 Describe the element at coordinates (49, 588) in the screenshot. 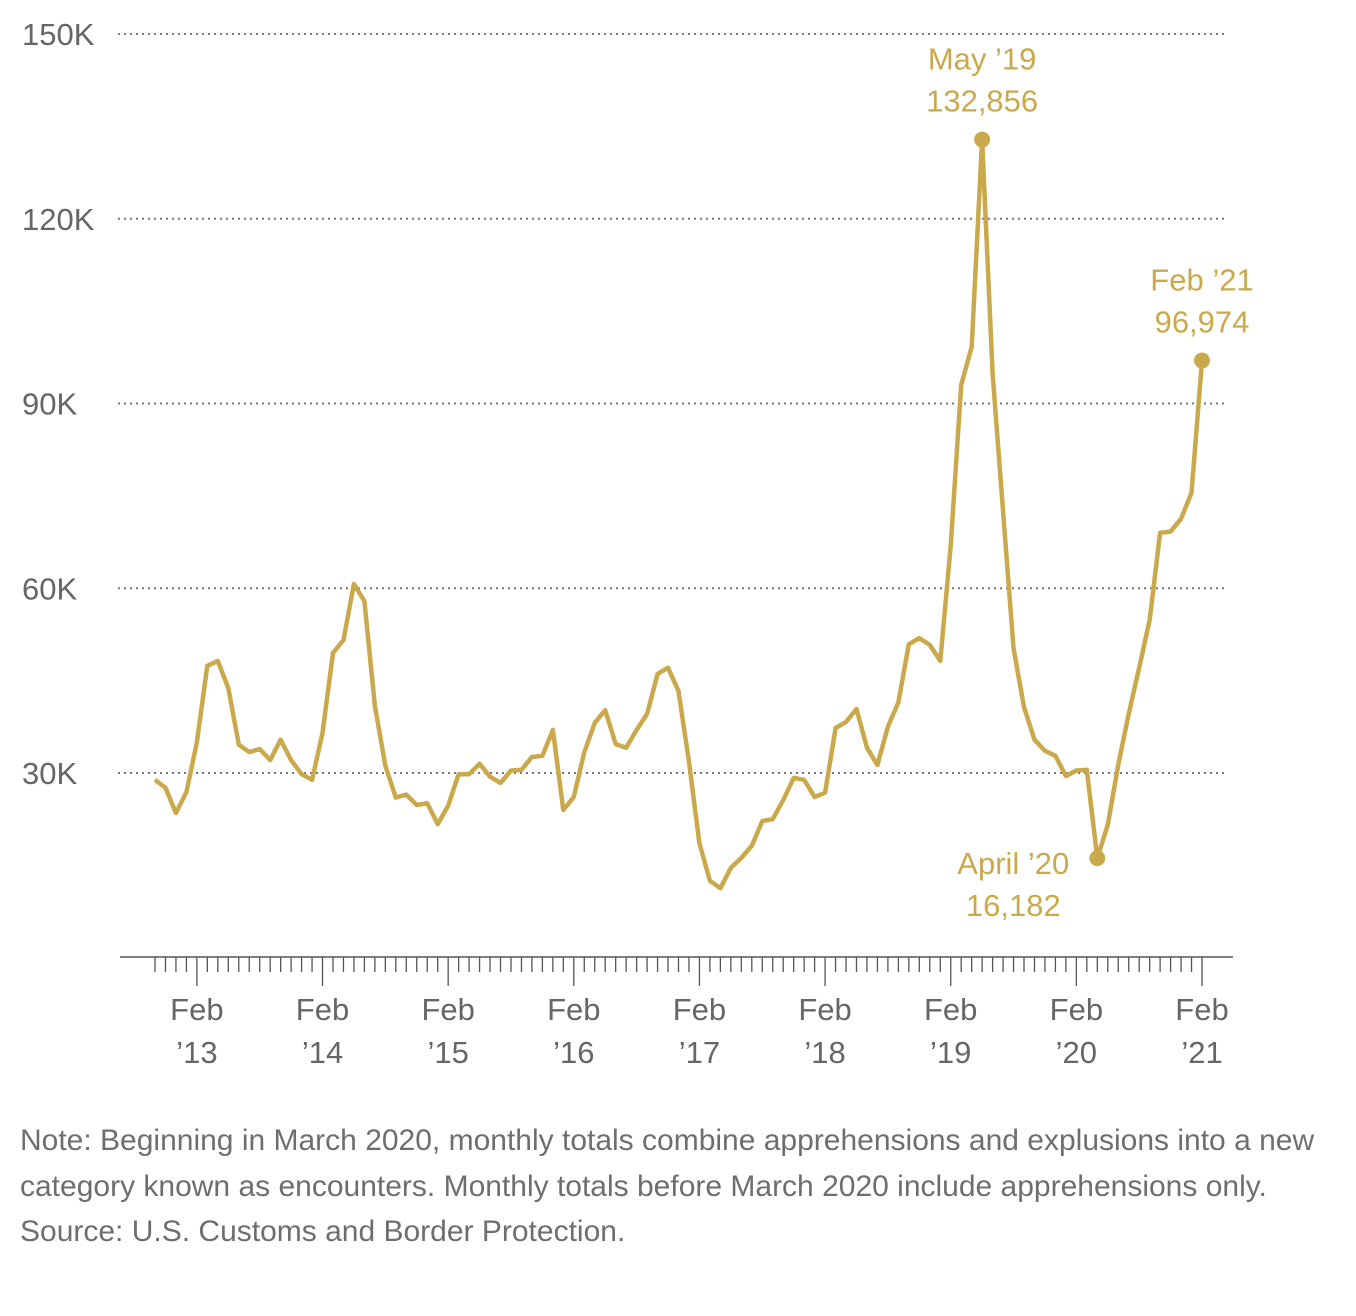

I see `y-tick-label: 60K` at that location.